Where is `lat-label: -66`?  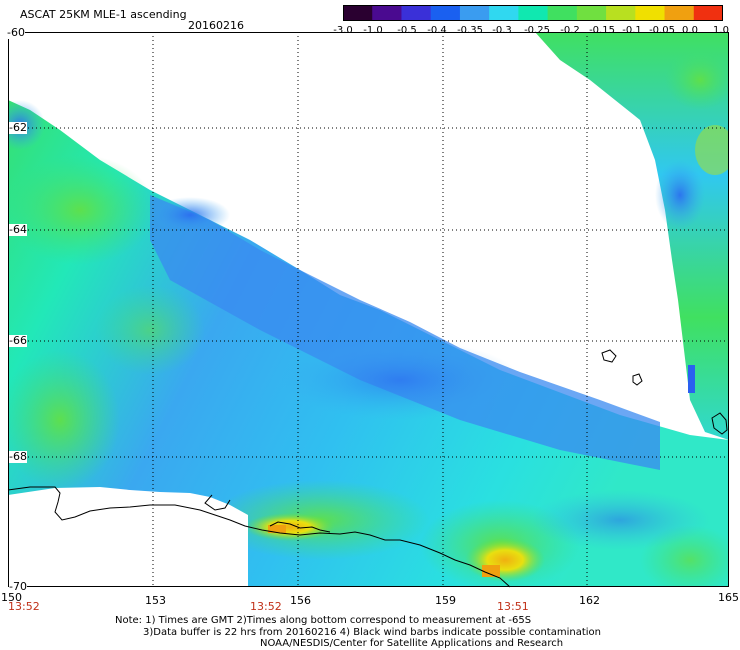
lat-label: -66 is located at coordinates (18, 340).